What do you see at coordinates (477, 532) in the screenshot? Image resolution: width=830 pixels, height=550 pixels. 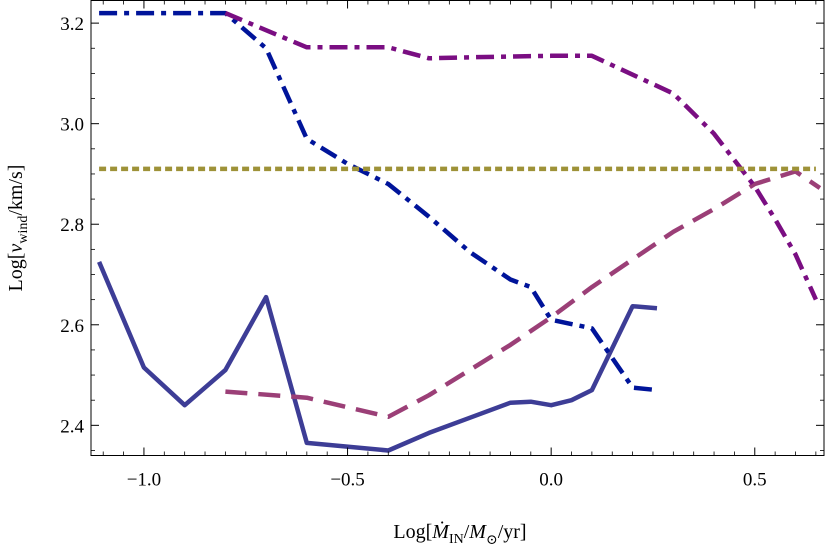 I see `x-axis-title-m: M` at bounding box center [477, 532].